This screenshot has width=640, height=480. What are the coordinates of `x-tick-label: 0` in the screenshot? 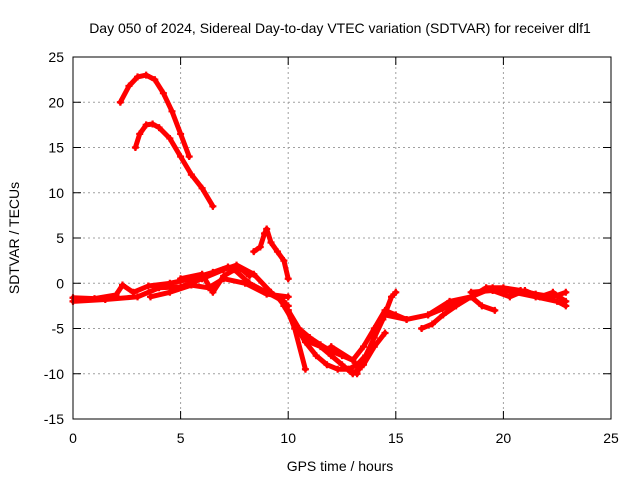 It's located at (73, 438).